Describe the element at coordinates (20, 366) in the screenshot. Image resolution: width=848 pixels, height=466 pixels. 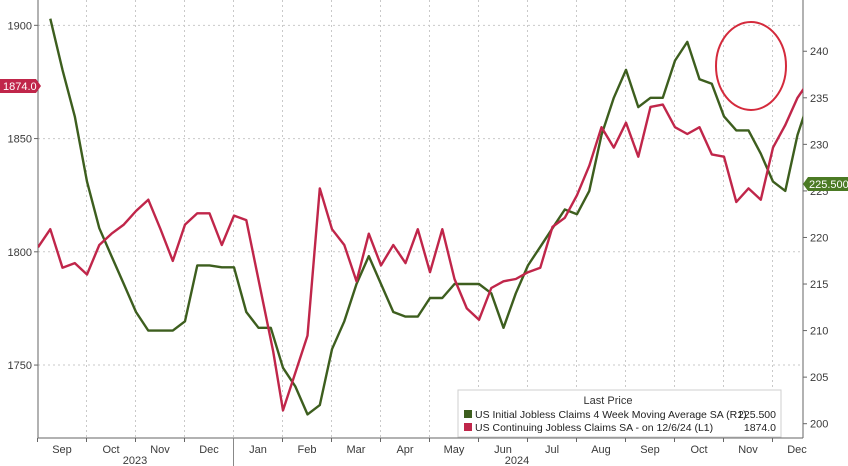
I see `left-axis-tick-label: 1750` at that location.